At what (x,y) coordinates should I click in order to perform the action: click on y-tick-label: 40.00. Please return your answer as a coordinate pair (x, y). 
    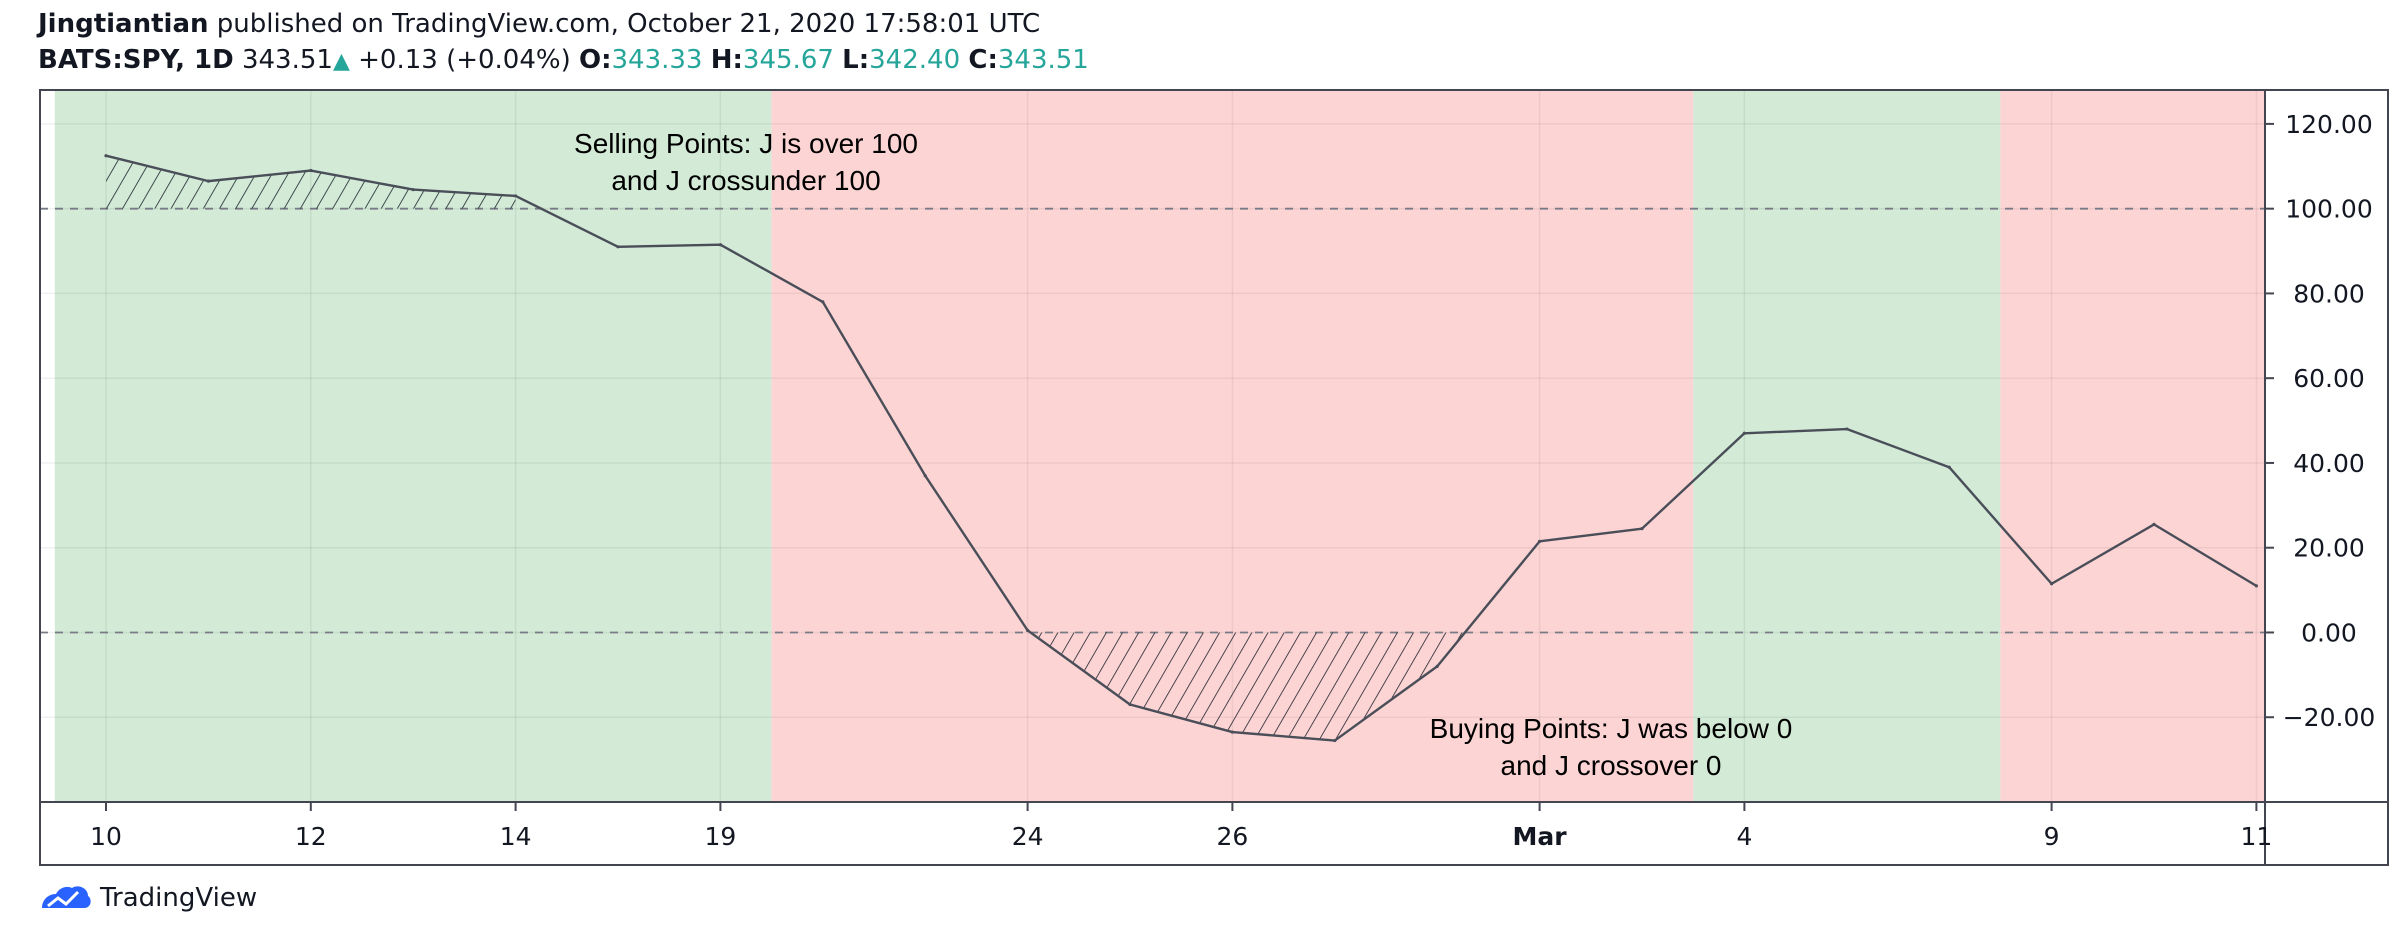
    Looking at the image, I should click on (2329, 463).